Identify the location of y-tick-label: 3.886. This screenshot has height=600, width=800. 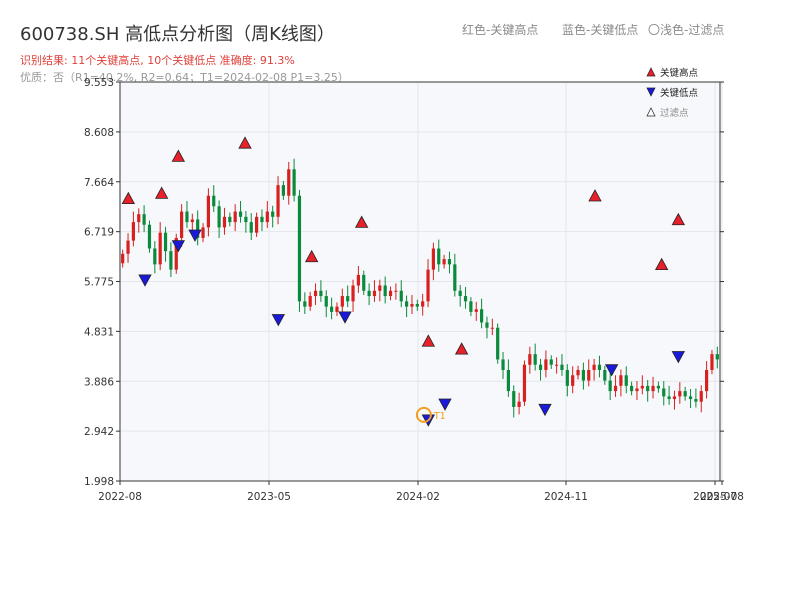
(99, 382).